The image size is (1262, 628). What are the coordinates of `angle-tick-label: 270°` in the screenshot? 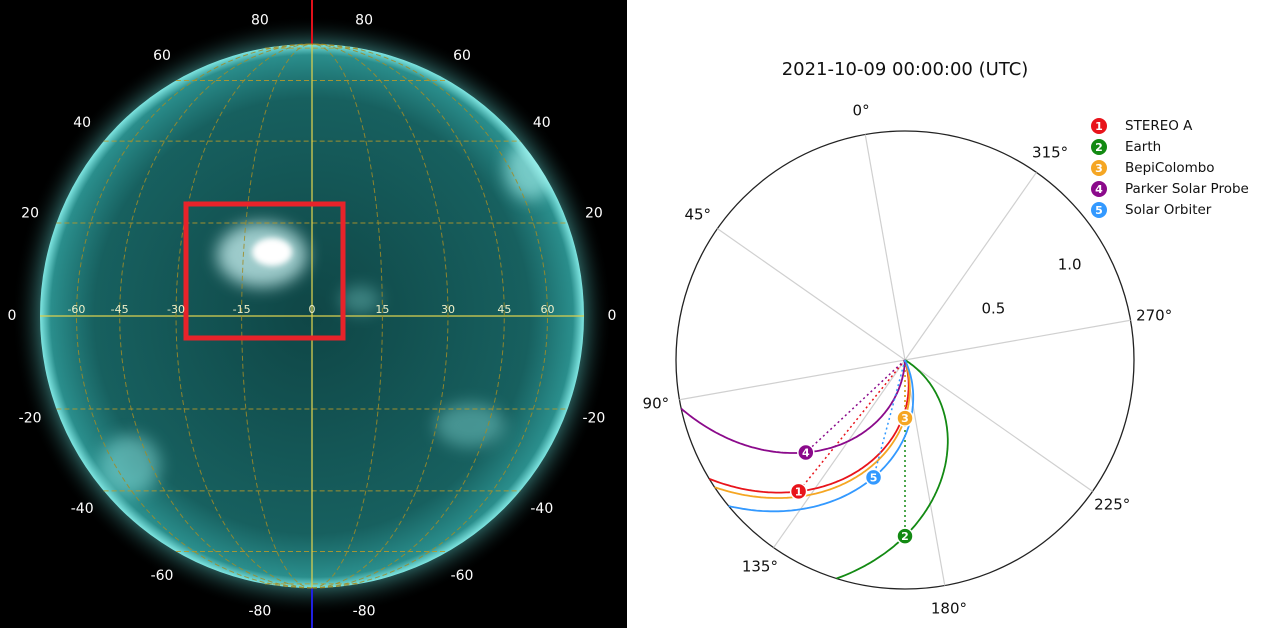 It's located at (1154, 316).